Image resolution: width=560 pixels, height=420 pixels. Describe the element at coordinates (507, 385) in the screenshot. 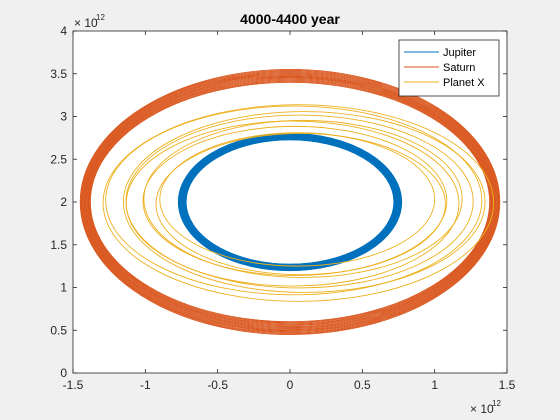

I see `x-tick-label: 1.5` at that location.